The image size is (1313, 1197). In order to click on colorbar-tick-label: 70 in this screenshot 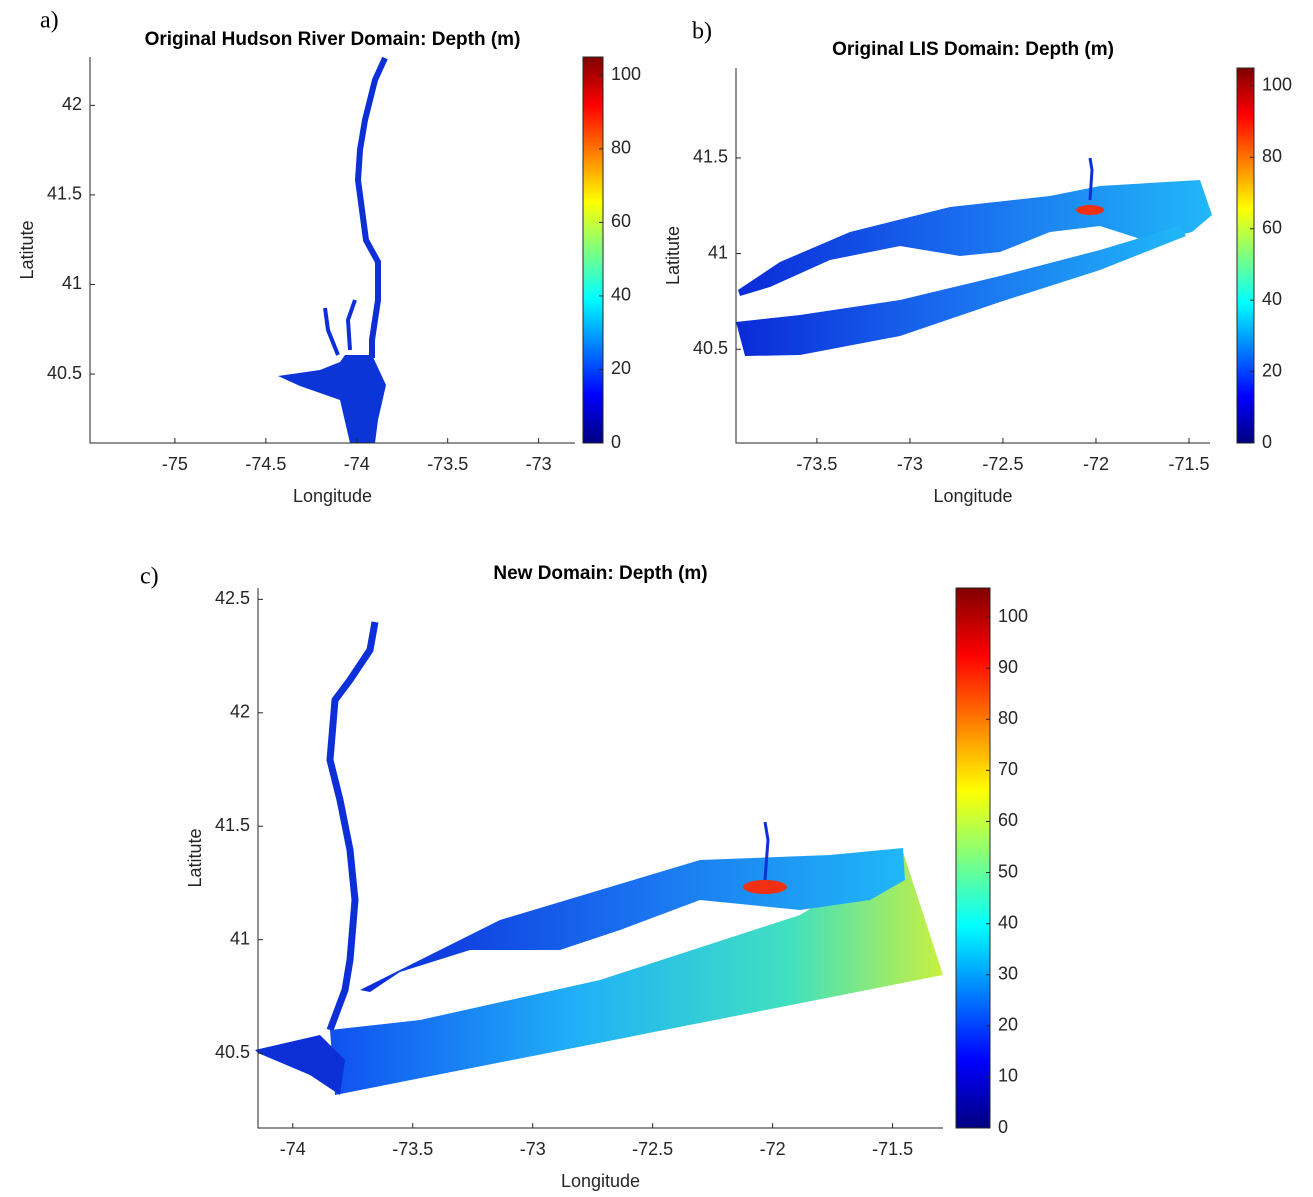, I will do `click(1008, 769)`.